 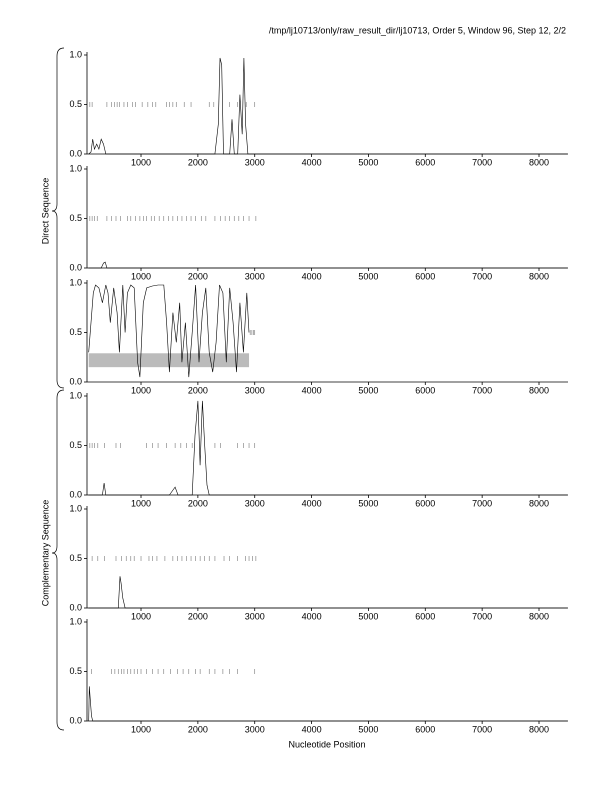 I want to click on group-label: Direct Sequence, so click(x=45, y=211).